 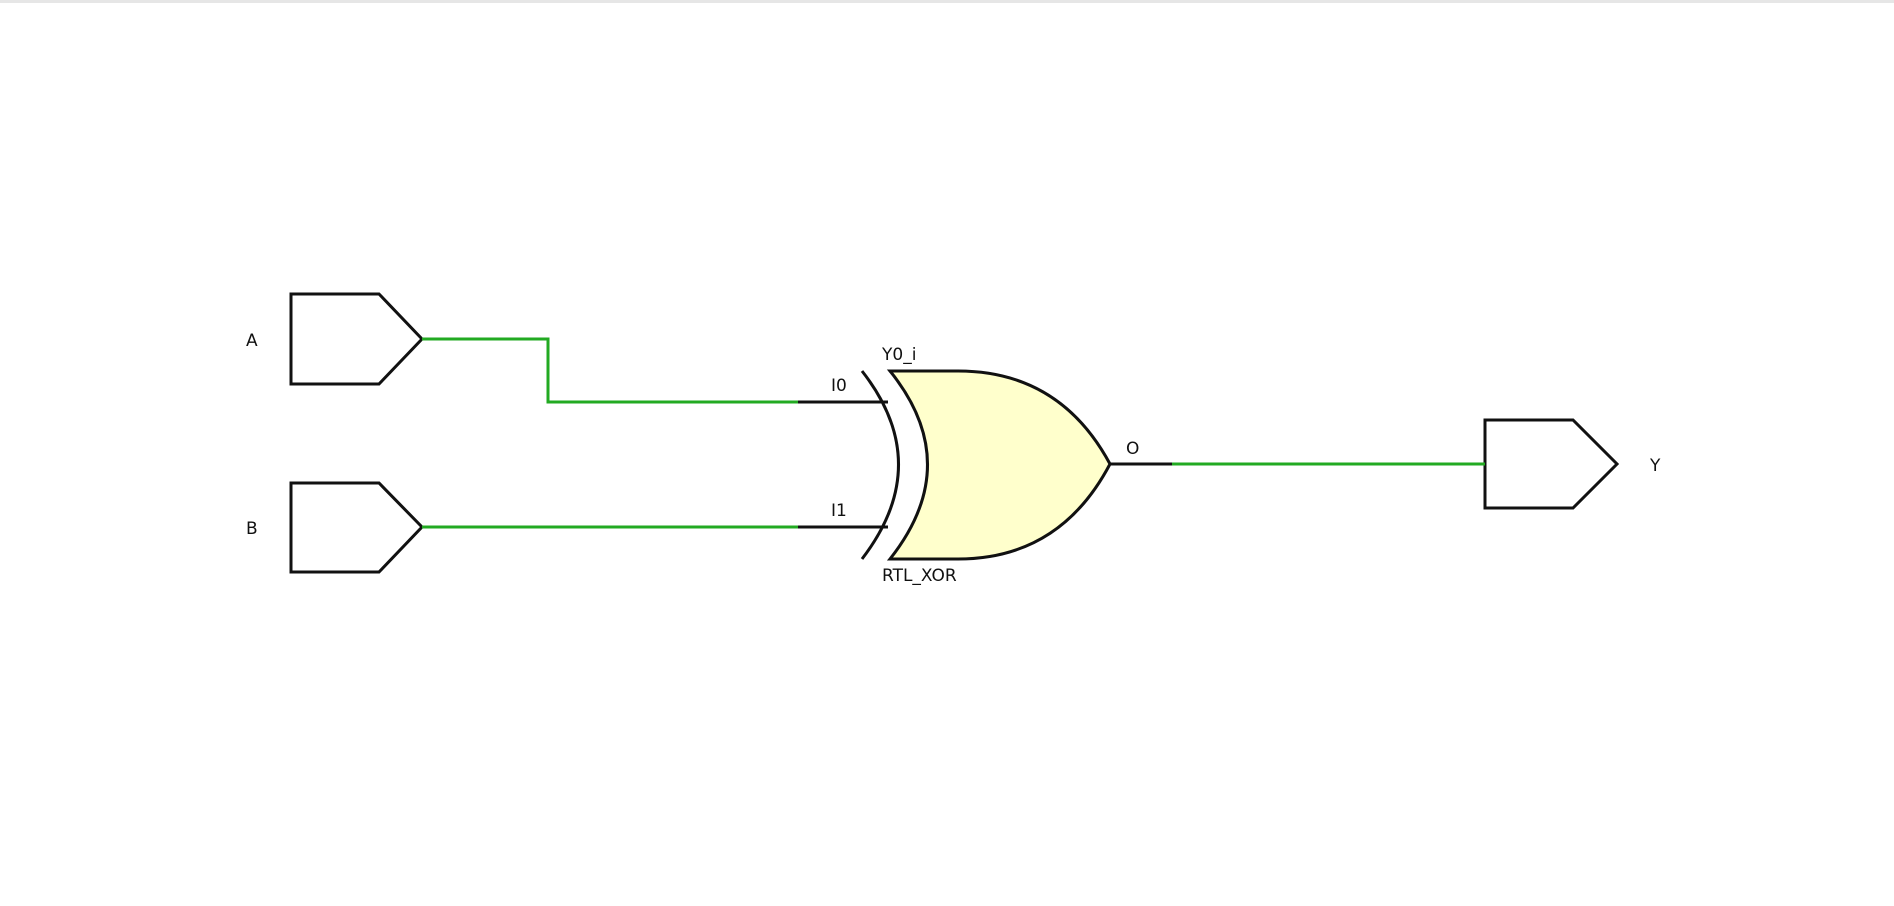 I want to click on xor-gate: Y0_i RTL_XOR I0 I1 O, so click(x=985, y=465).